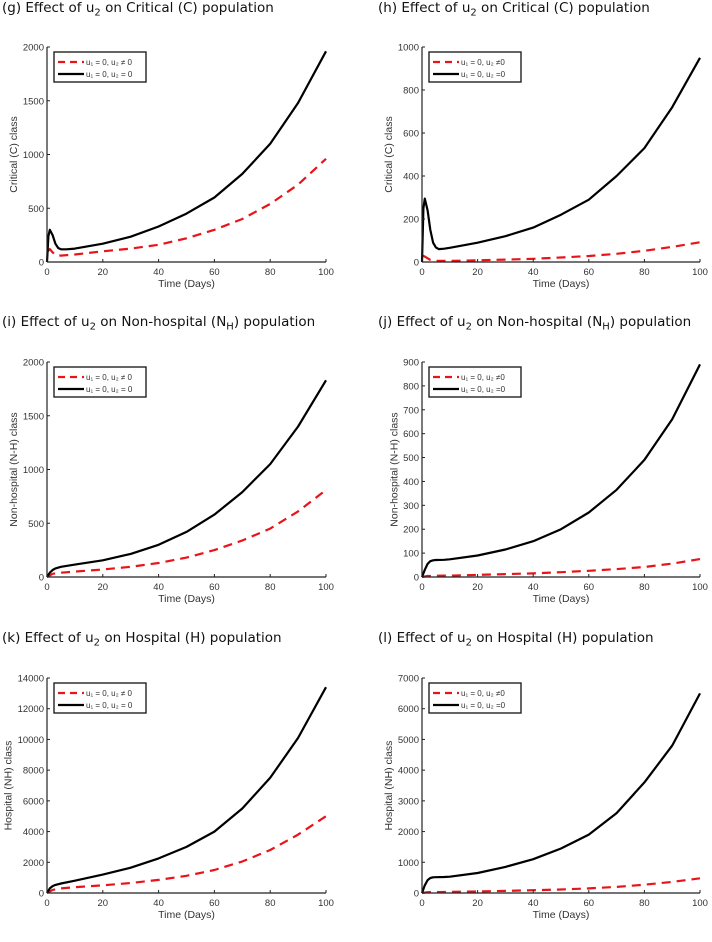 This screenshot has height=942, width=712. What do you see at coordinates (422, 638) in the screenshot?
I see `title-part: (l) Effect of u` at bounding box center [422, 638].